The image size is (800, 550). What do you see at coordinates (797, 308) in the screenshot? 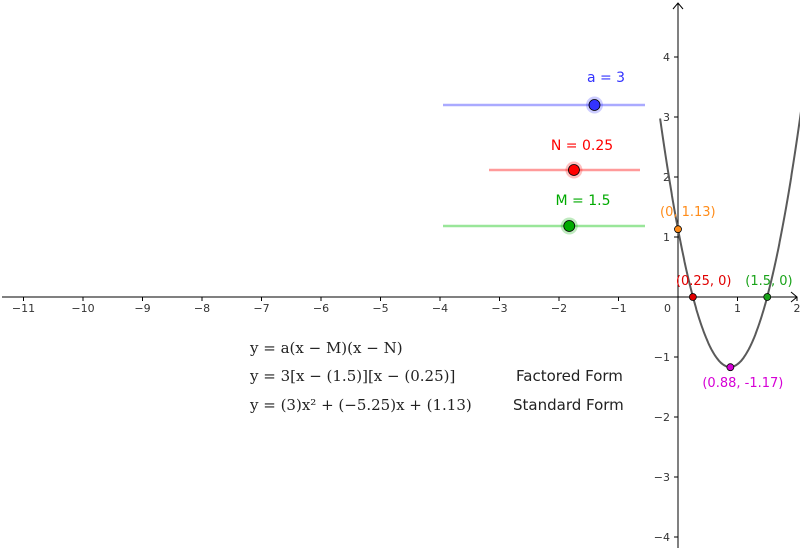
I see `x-tick-label: 2` at bounding box center [797, 308].